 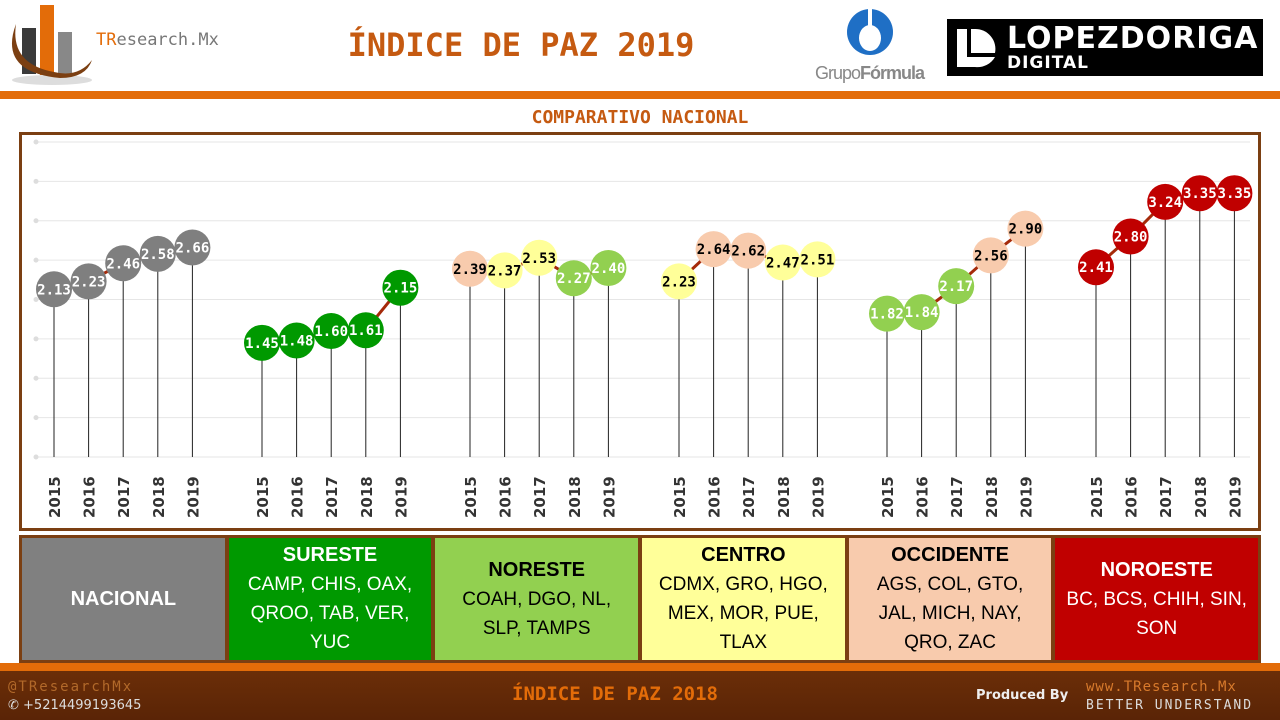 I want to click on footer-title: ÍNDICE DE PAZ 2018, so click(x=615, y=694).